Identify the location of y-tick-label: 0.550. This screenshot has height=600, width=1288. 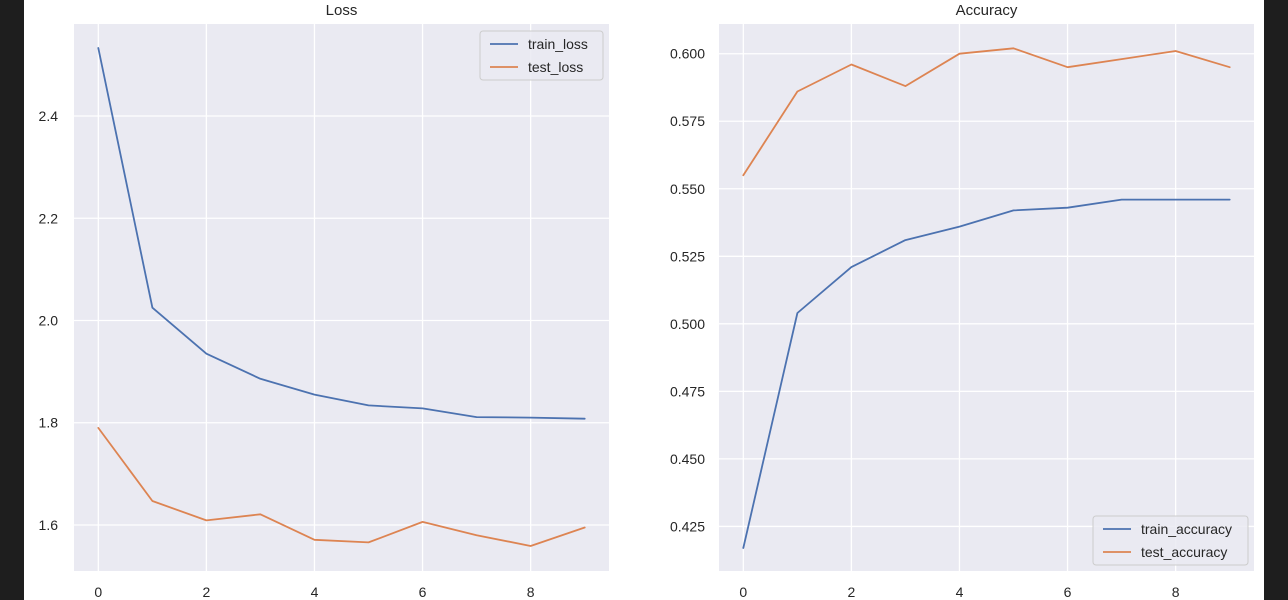
(687, 189).